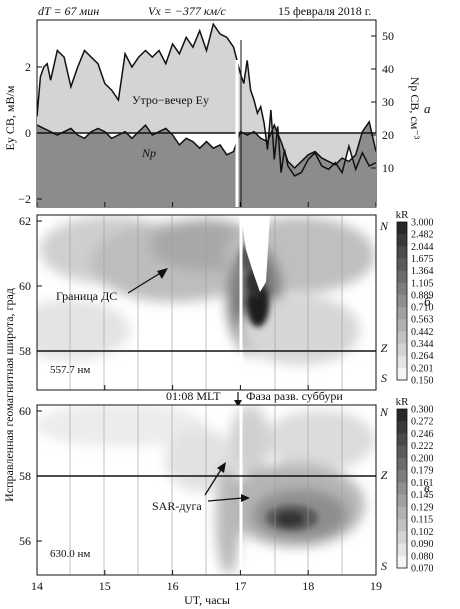 The image size is (460, 609). What do you see at coordinates (10, 117) in the screenshot?
I see `panel-a-left-ylabel: Ey СВ, мВ/м` at bounding box center [10, 117].